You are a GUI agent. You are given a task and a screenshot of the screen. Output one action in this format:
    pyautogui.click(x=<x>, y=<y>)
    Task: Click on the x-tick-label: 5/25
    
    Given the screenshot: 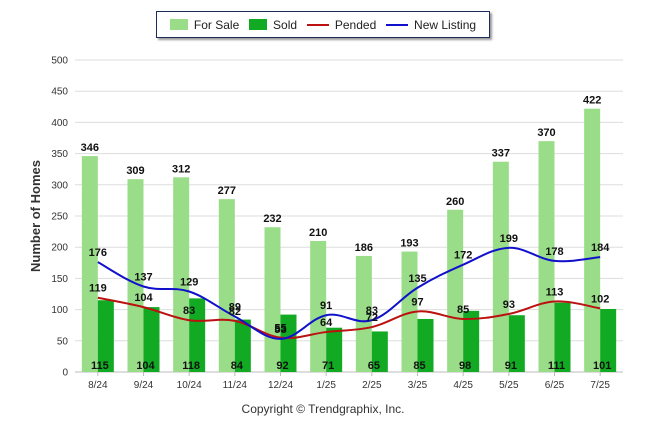 What is the action you would take?
    pyautogui.click(x=509, y=385)
    